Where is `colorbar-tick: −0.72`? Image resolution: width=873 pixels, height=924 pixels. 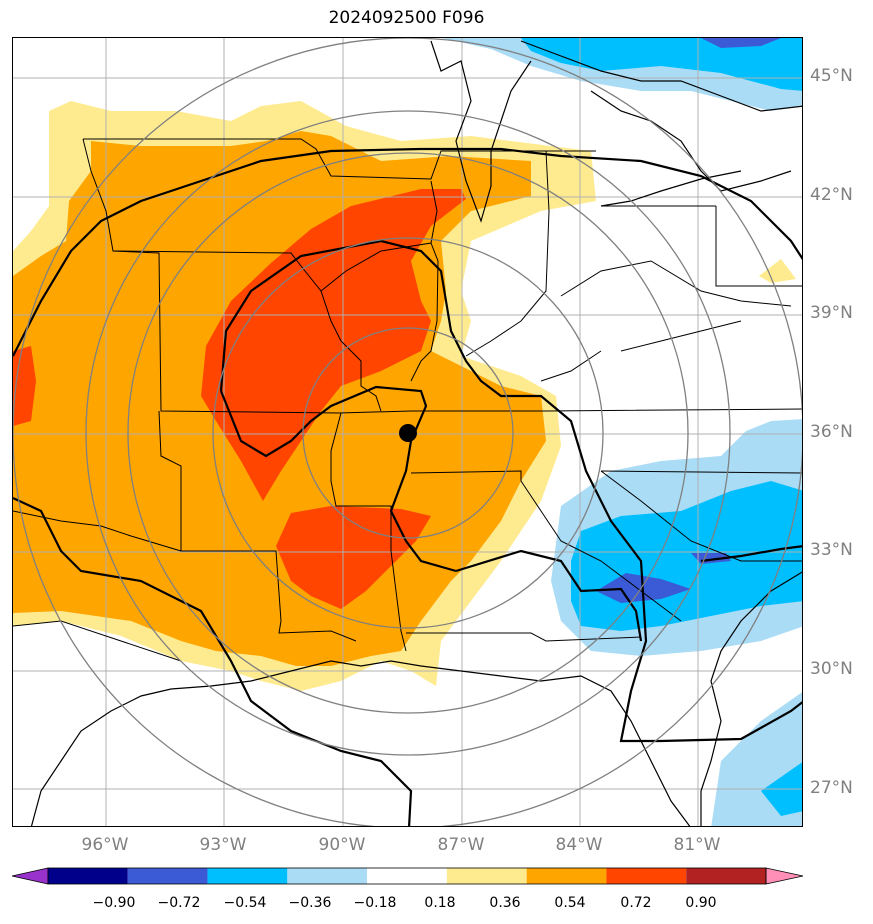 colorbar-tick: −0.72 is located at coordinates (179, 903).